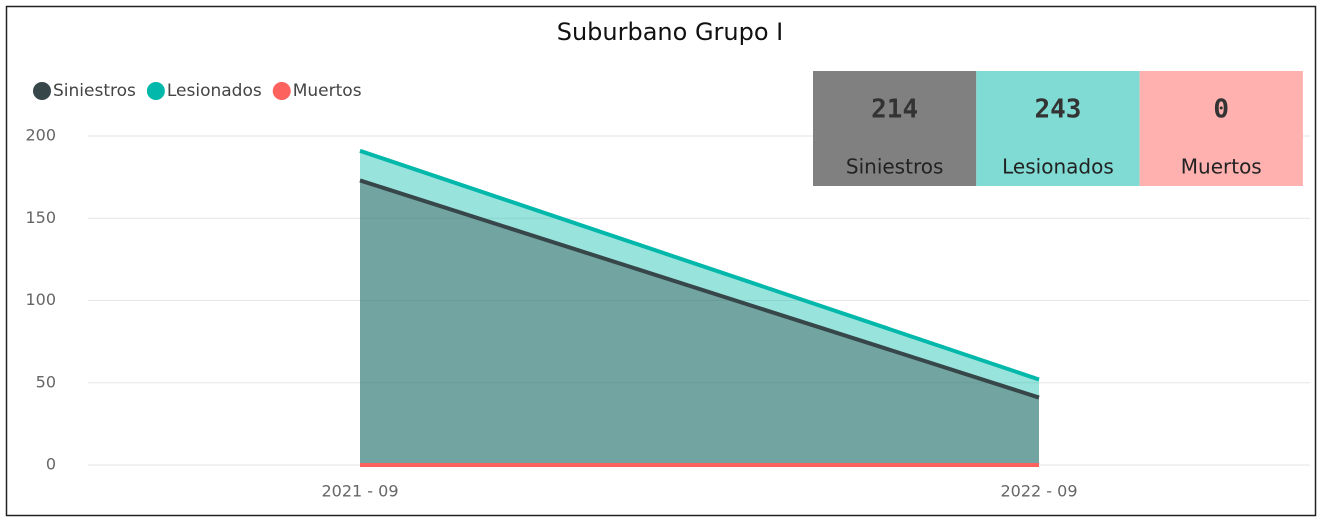 This screenshot has width=1321, height=522. Describe the element at coordinates (40, 135) in the screenshot. I see `y-tick-label: 200` at that location.